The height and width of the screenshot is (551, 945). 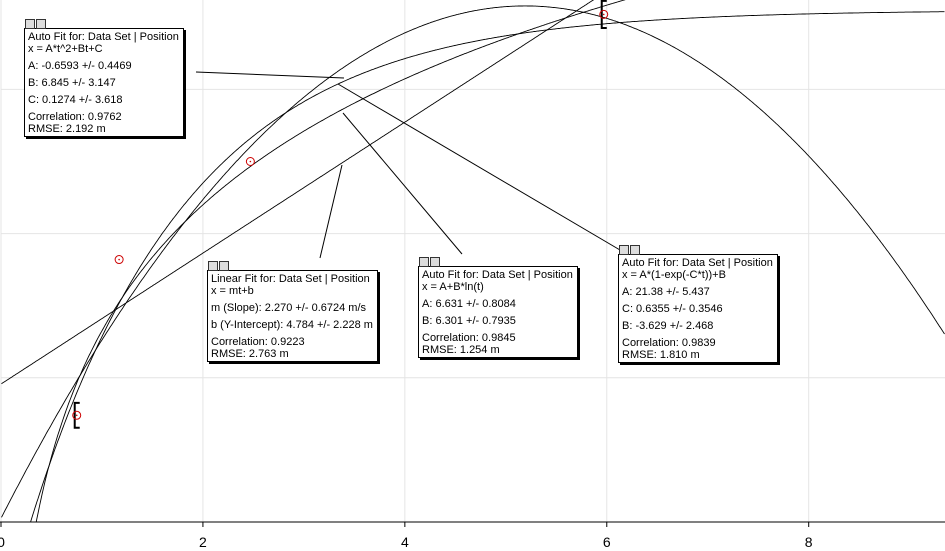 I want to click on fit-equation: x = A+B*ln(t), so click(x=453, y=287).